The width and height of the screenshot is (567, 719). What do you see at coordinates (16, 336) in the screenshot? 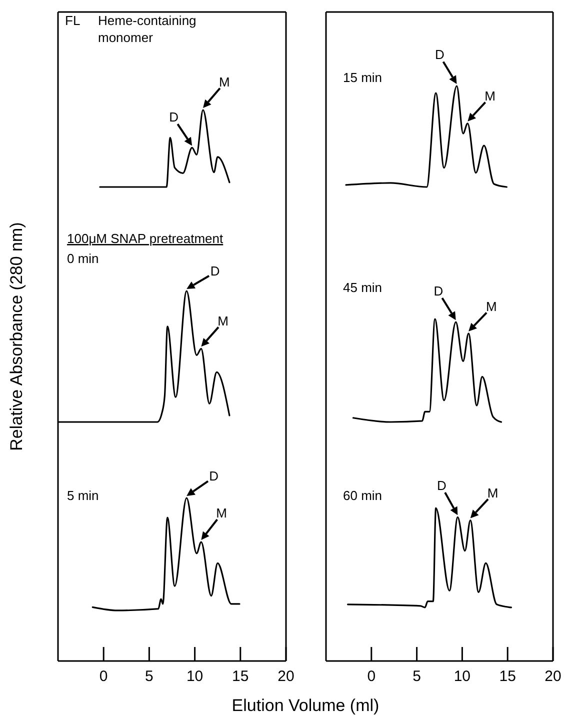
I see `y-axis-title: Relative Absorbance (280 nm)` at bounding box center [16, 336].